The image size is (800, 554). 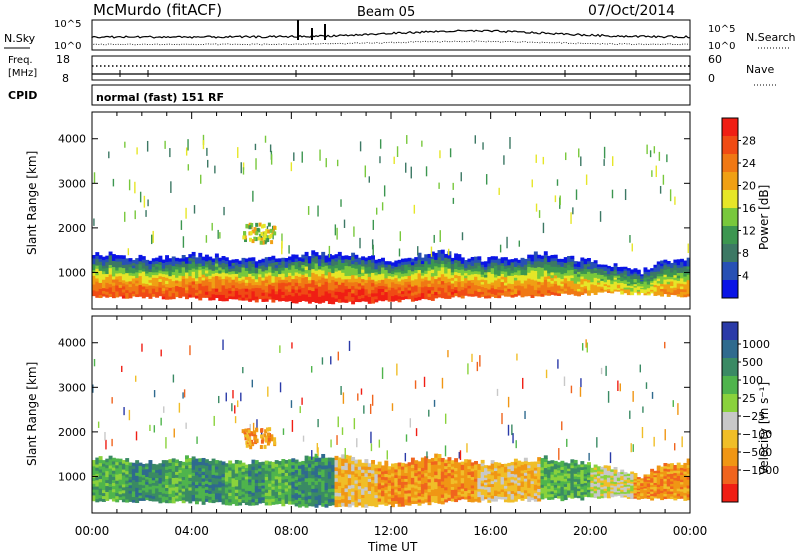 I want to click on y-tick-label: 2000, so click(x=72, y=228).